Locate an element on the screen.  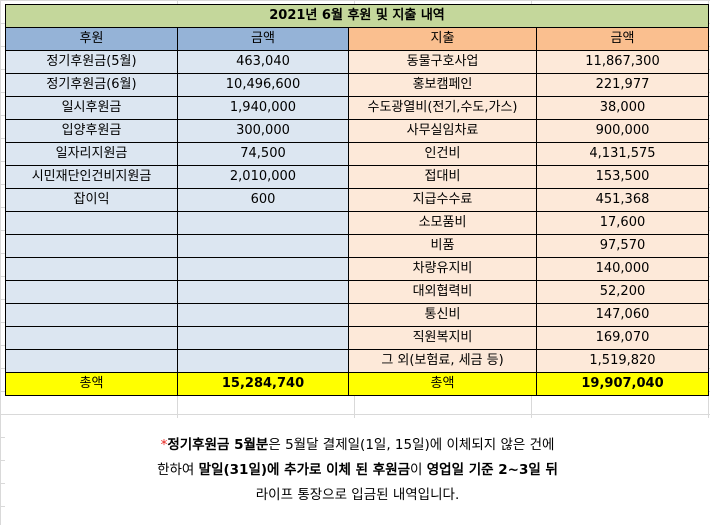
expense-amount: 4,131,575 is located at coordinates (622, 154).